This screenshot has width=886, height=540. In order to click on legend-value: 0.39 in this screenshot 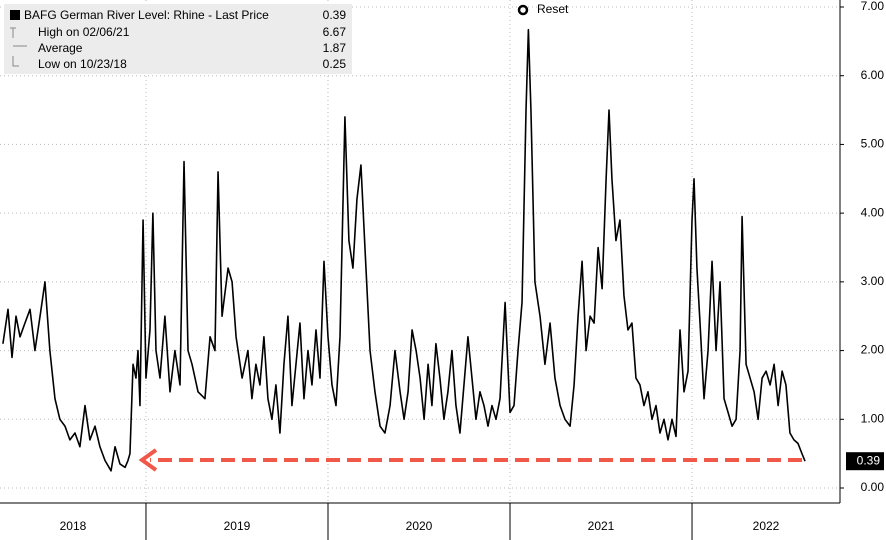, I will do `click(335, 15)`.